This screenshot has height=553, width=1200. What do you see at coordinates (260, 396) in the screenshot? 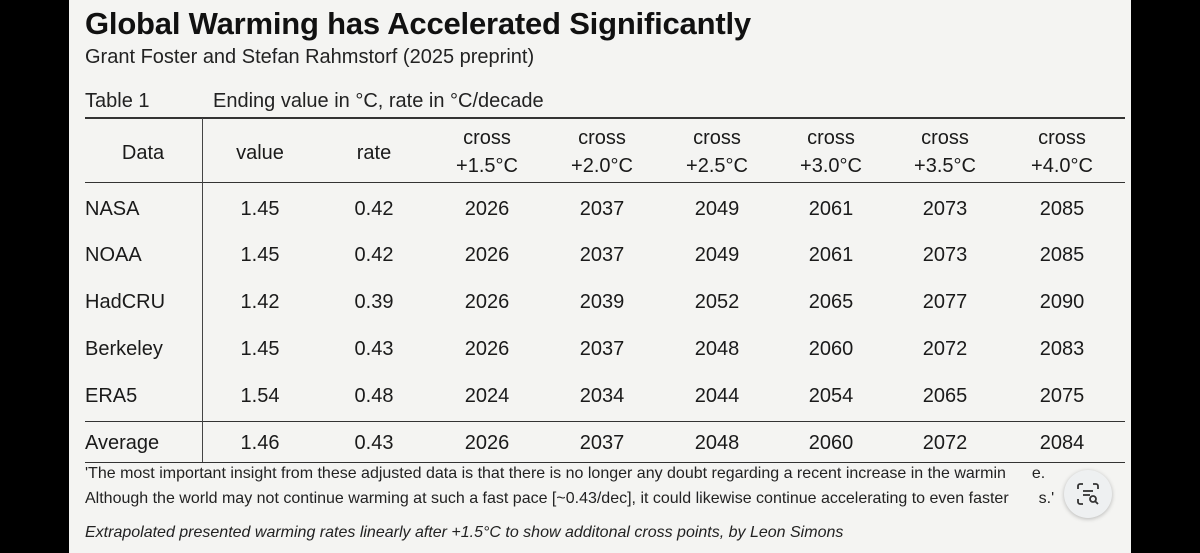
I see `row-value: 1.54` at bounding box center [260, 396].